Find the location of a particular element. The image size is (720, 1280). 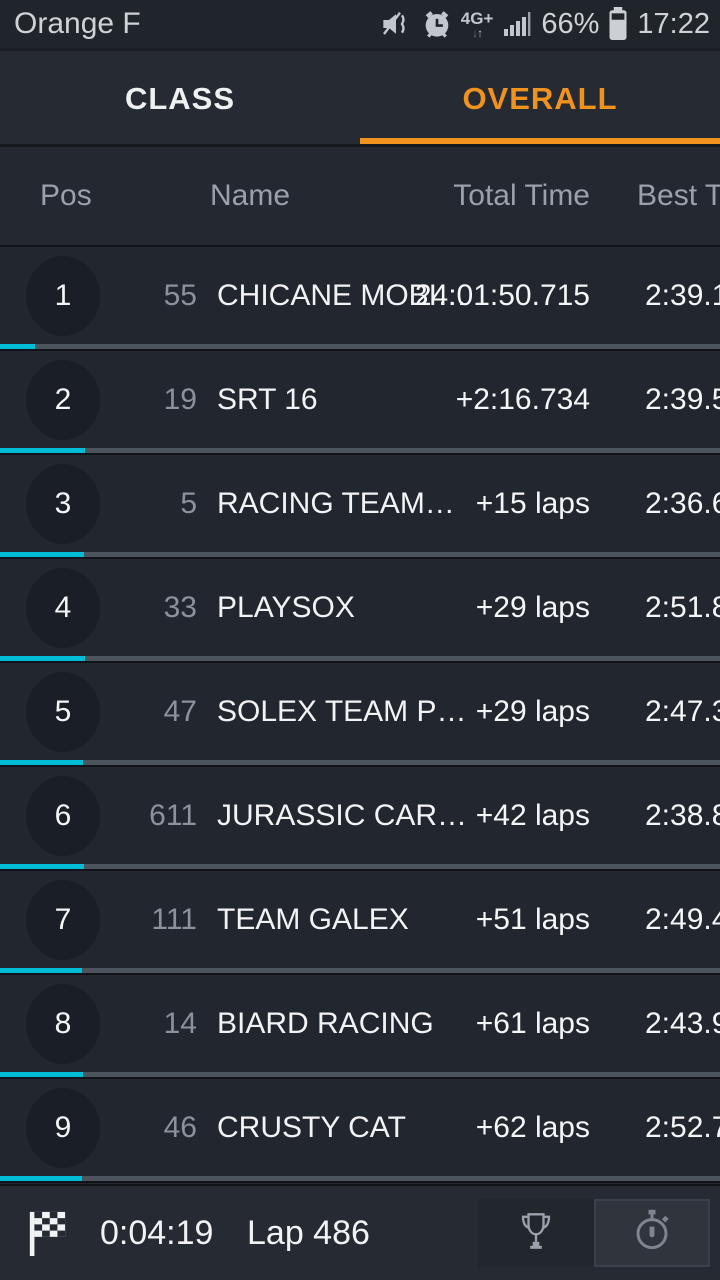

best-time: 2:43.9 is located at coordinates (682, 1023).